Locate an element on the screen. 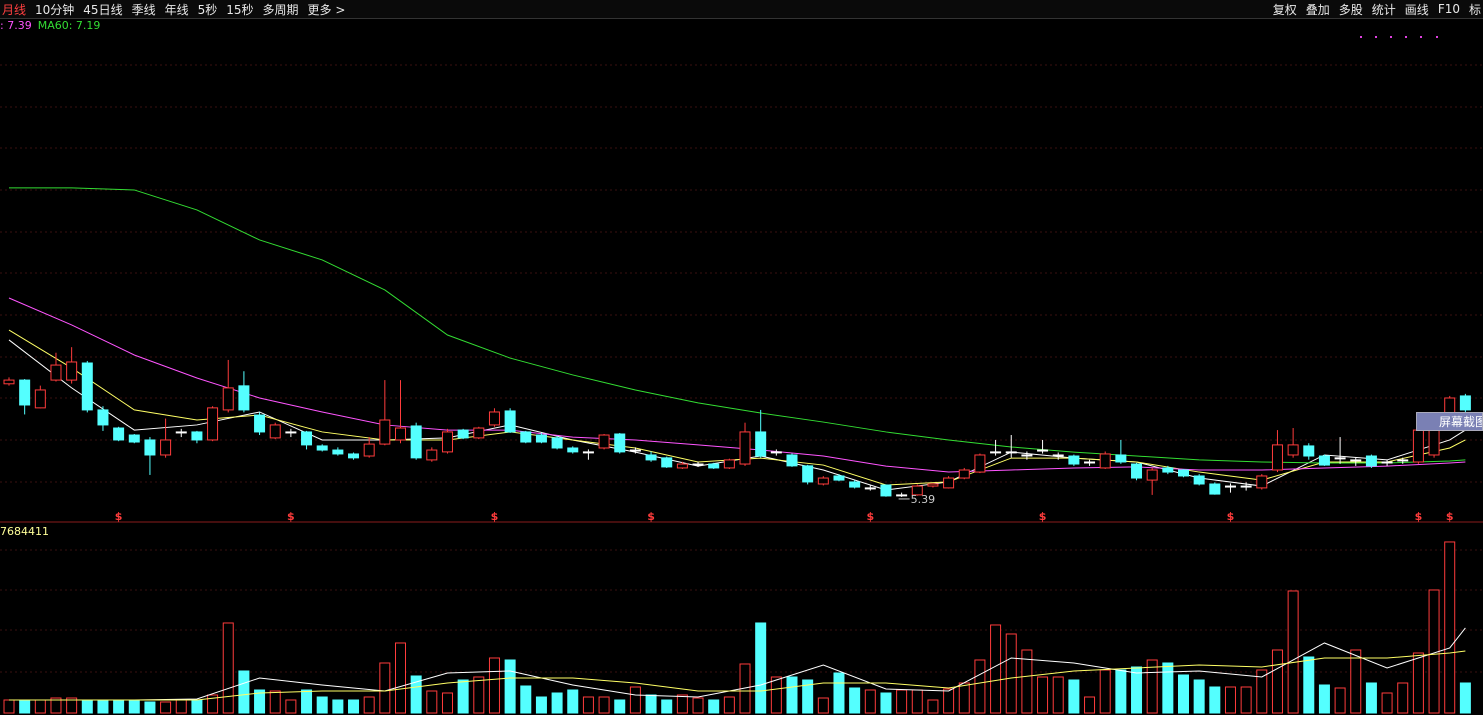 The width and height of the screenshot is (1483, 715). tool-button: 画线 is located at coordinates (1416, 9).